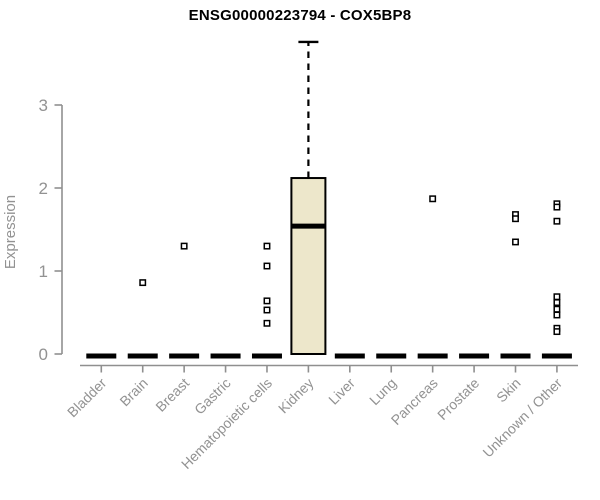 Image resolution: width=600 pixels, height=500 pixels. Describe the element at coordinates (43, 188) in the screenshot. I see `y-tick-label: 2` at that location.